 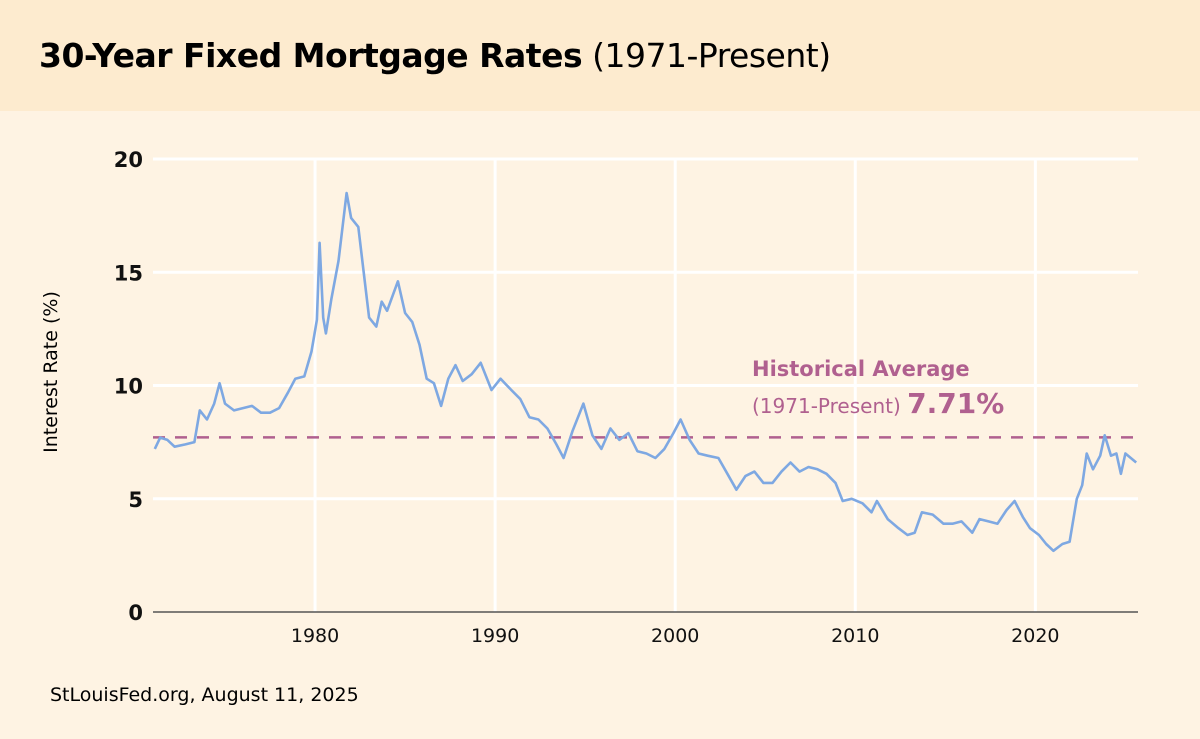 What do you see at coordinates (711, 55) in the screenshot?
I see `title-subtitle: (1971-Present)` at bounding box center [711, 55].